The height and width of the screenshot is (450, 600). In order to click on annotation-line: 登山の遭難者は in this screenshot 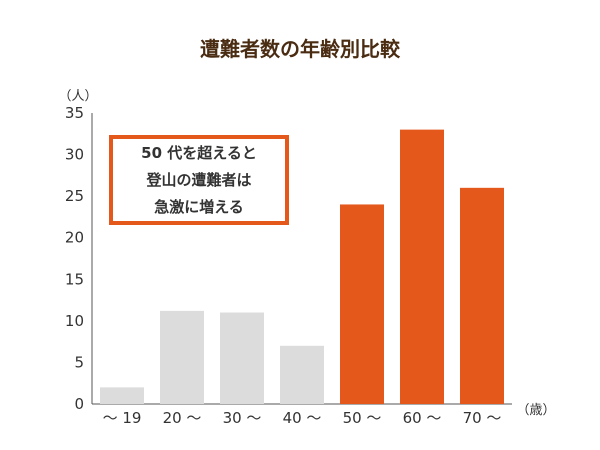, I will do `click(199, 179)`.